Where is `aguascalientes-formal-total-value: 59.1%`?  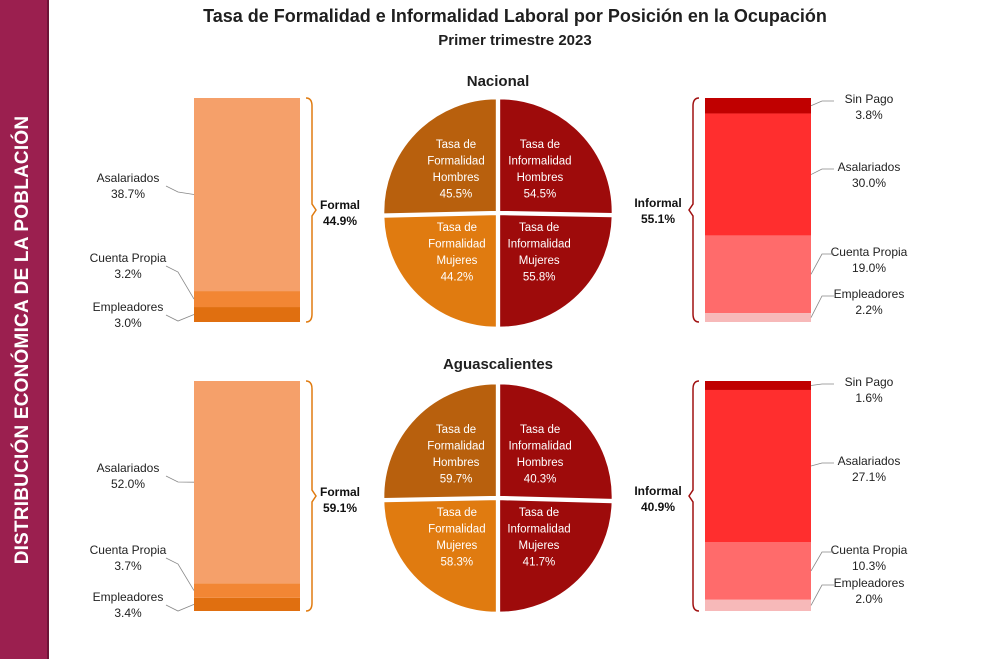 aguascalientes-formal-total-value: 59.1% is located at coordinates (340, 508).